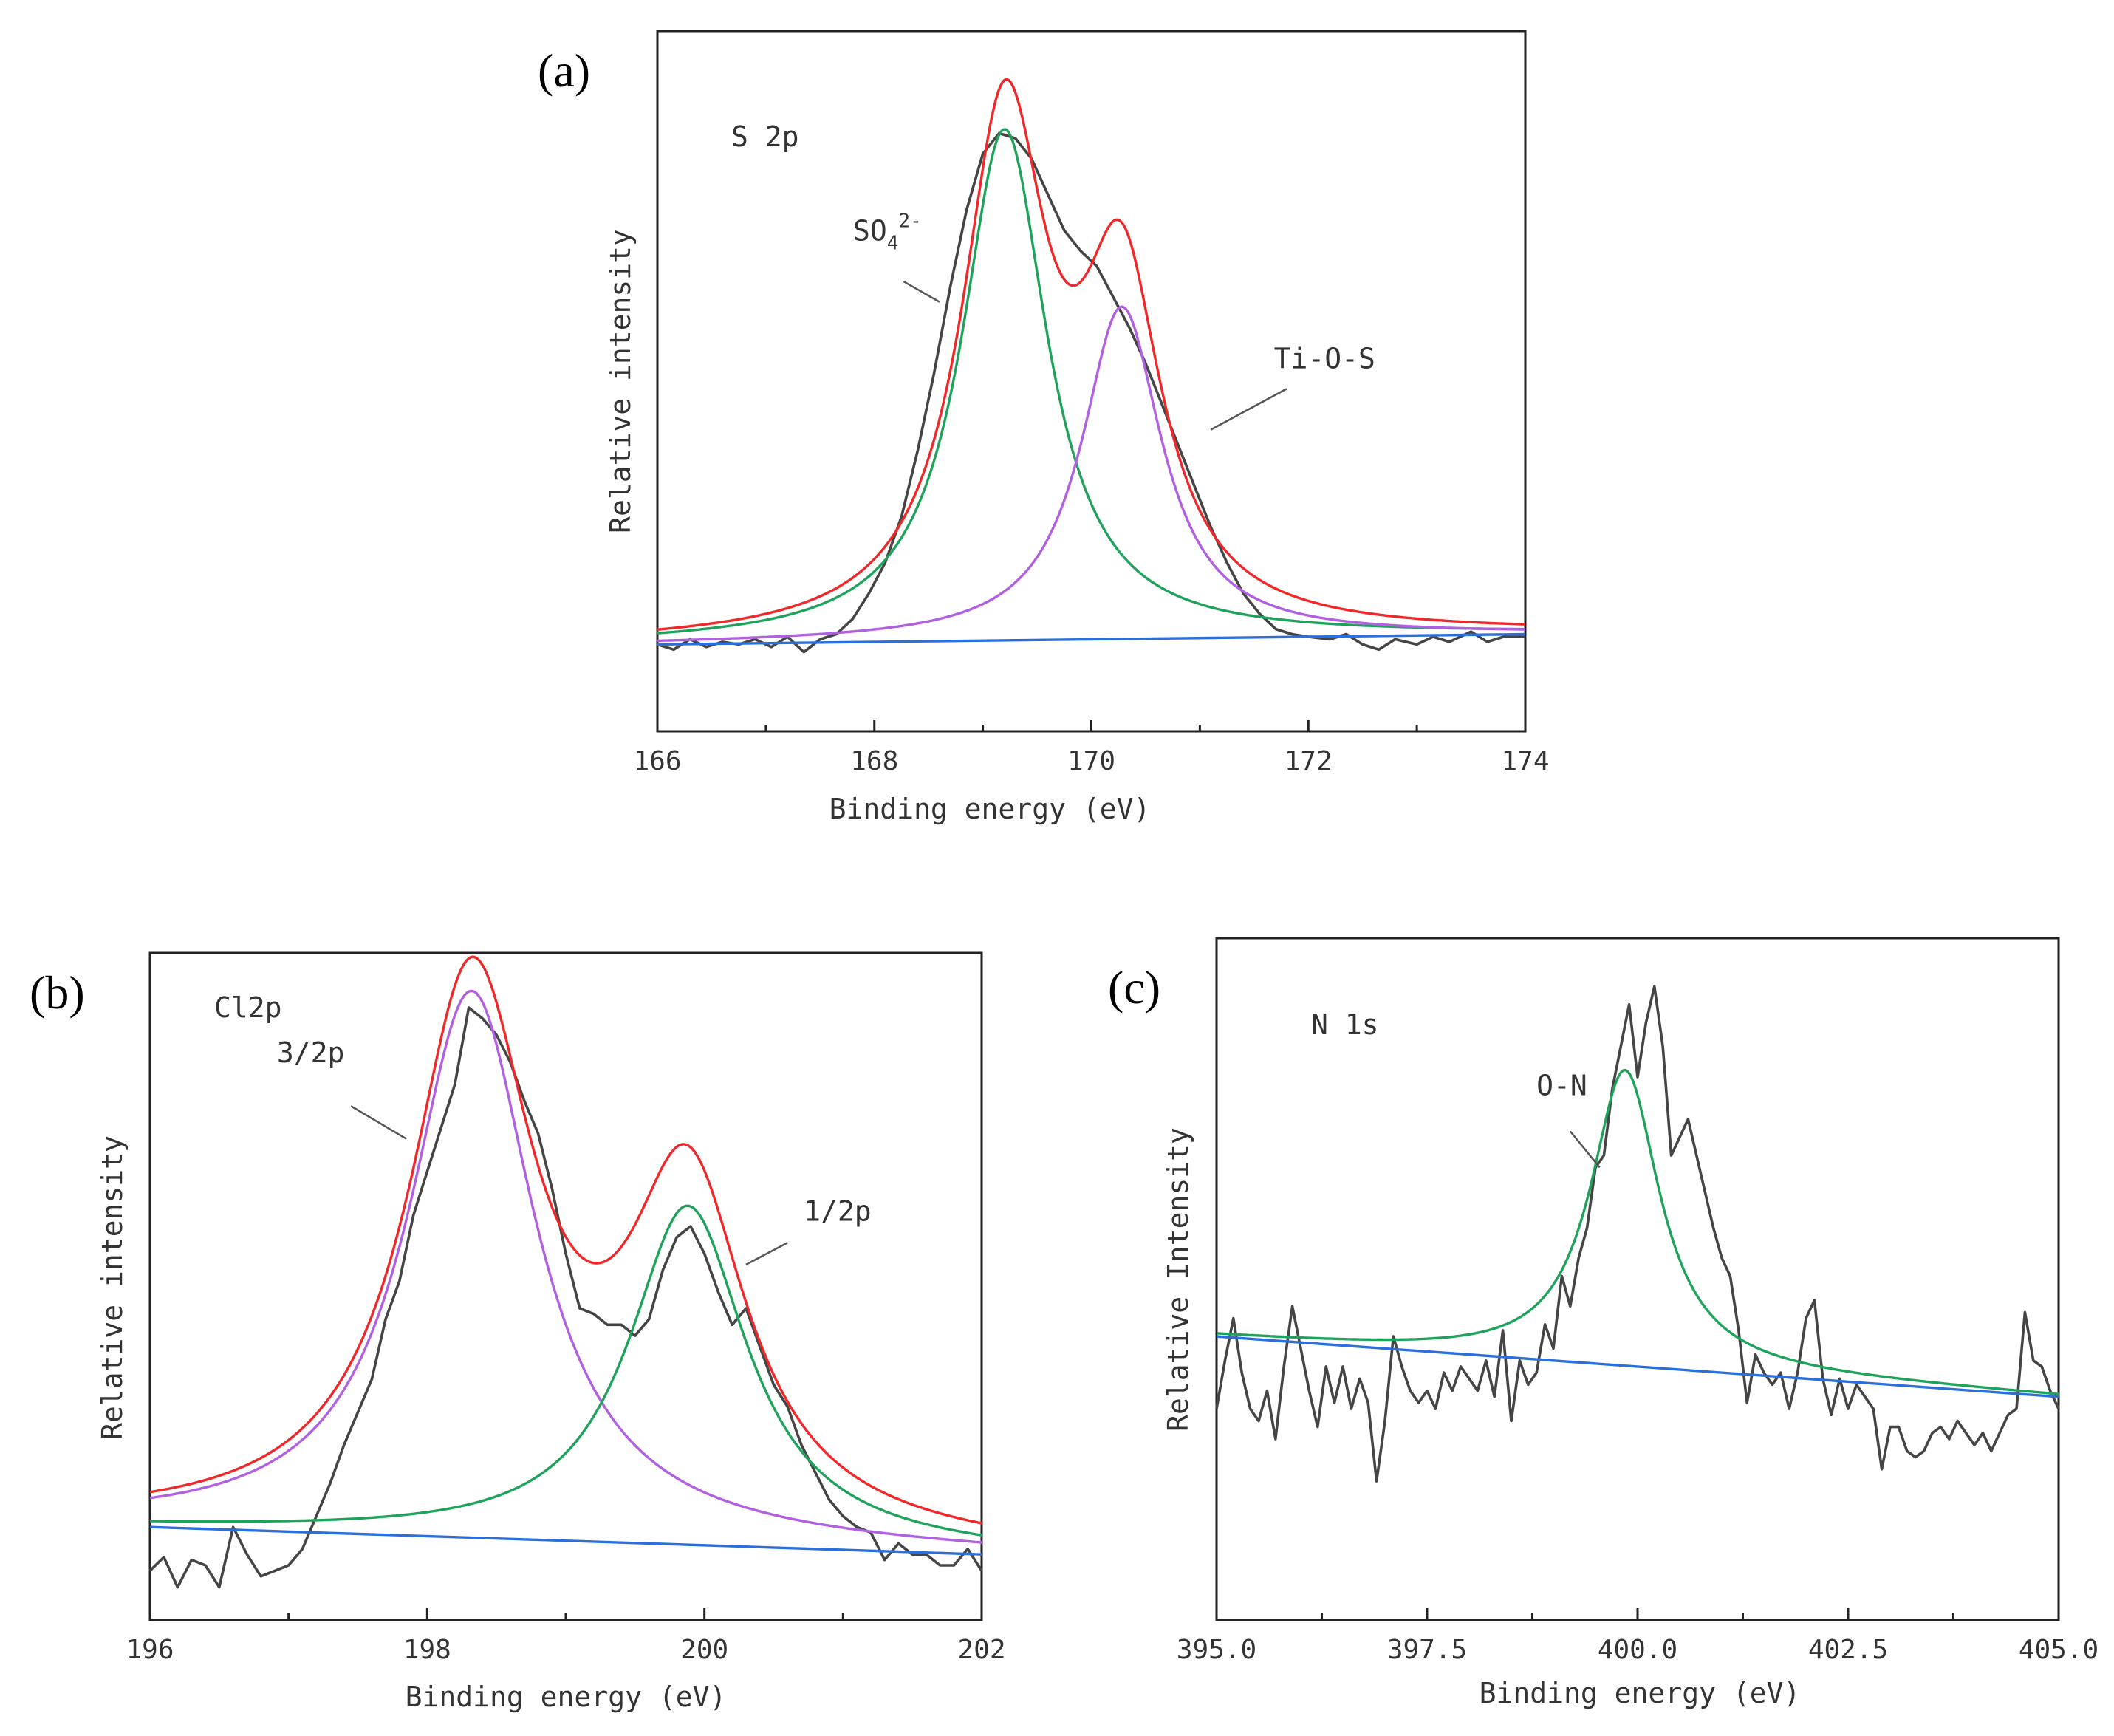  I want to click on annotation-subscript: 4, so click(893, 244).